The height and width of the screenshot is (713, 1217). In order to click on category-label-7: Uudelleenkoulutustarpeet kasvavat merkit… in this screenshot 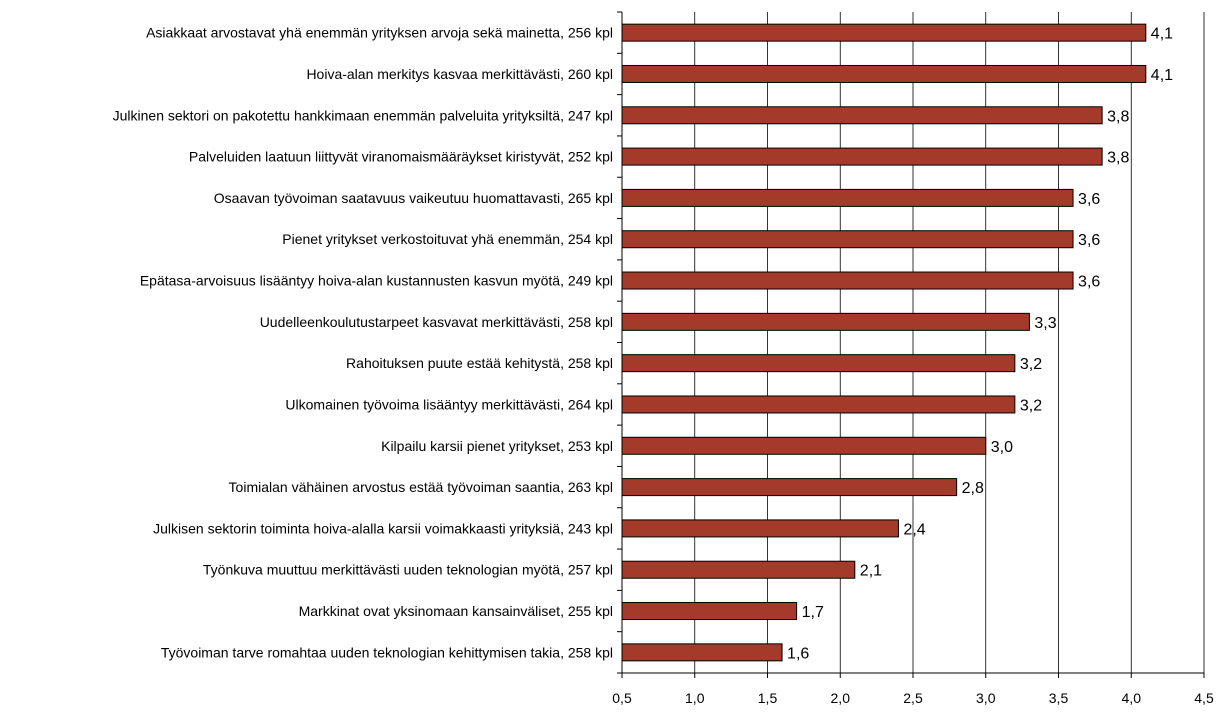, I will do `click(436, 322)`.